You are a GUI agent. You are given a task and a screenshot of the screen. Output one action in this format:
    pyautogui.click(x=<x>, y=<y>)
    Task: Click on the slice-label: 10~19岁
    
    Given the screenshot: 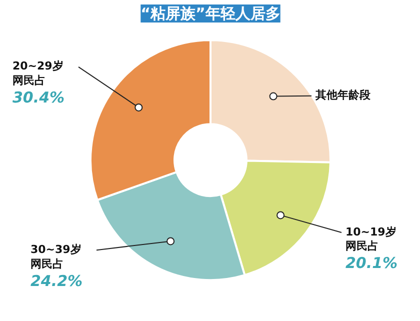 What is the action you would take?
    pyautogui.click(x=371, y=231)
    